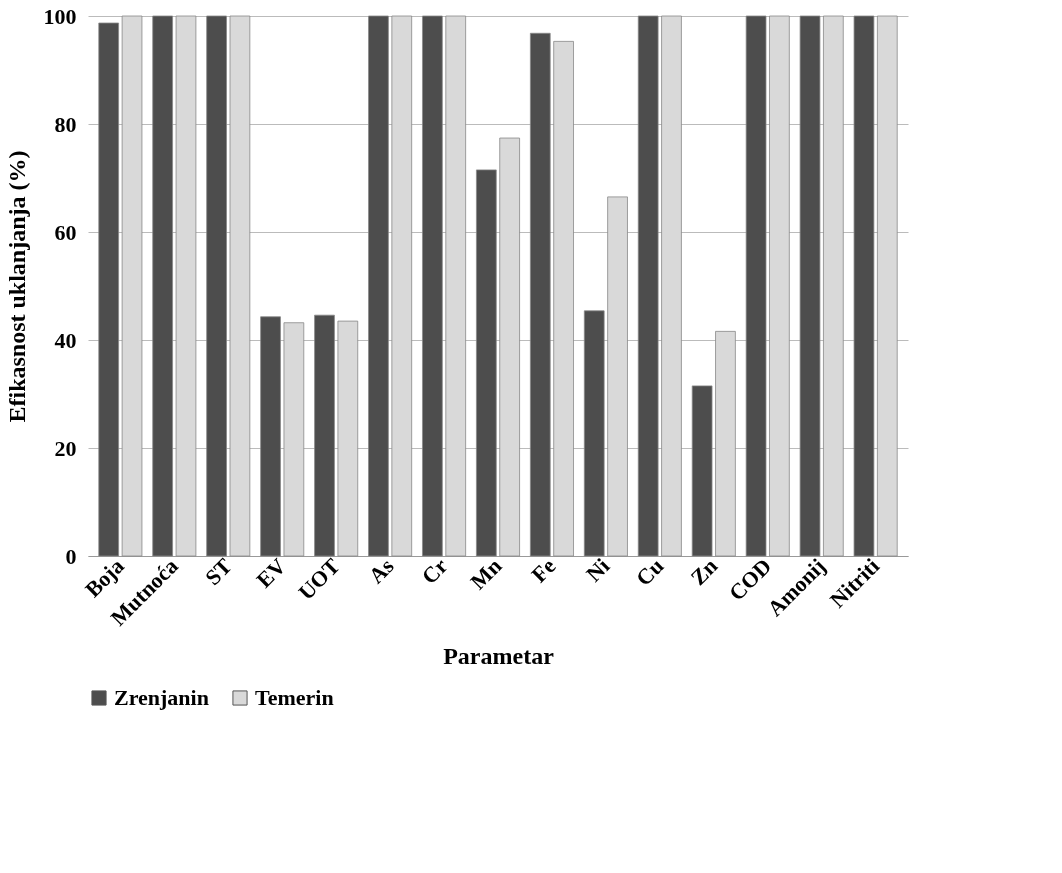 The height and width of the screenshot is (873, 1062). I want to click on x-tick-label: Cu, so click(649, 572).